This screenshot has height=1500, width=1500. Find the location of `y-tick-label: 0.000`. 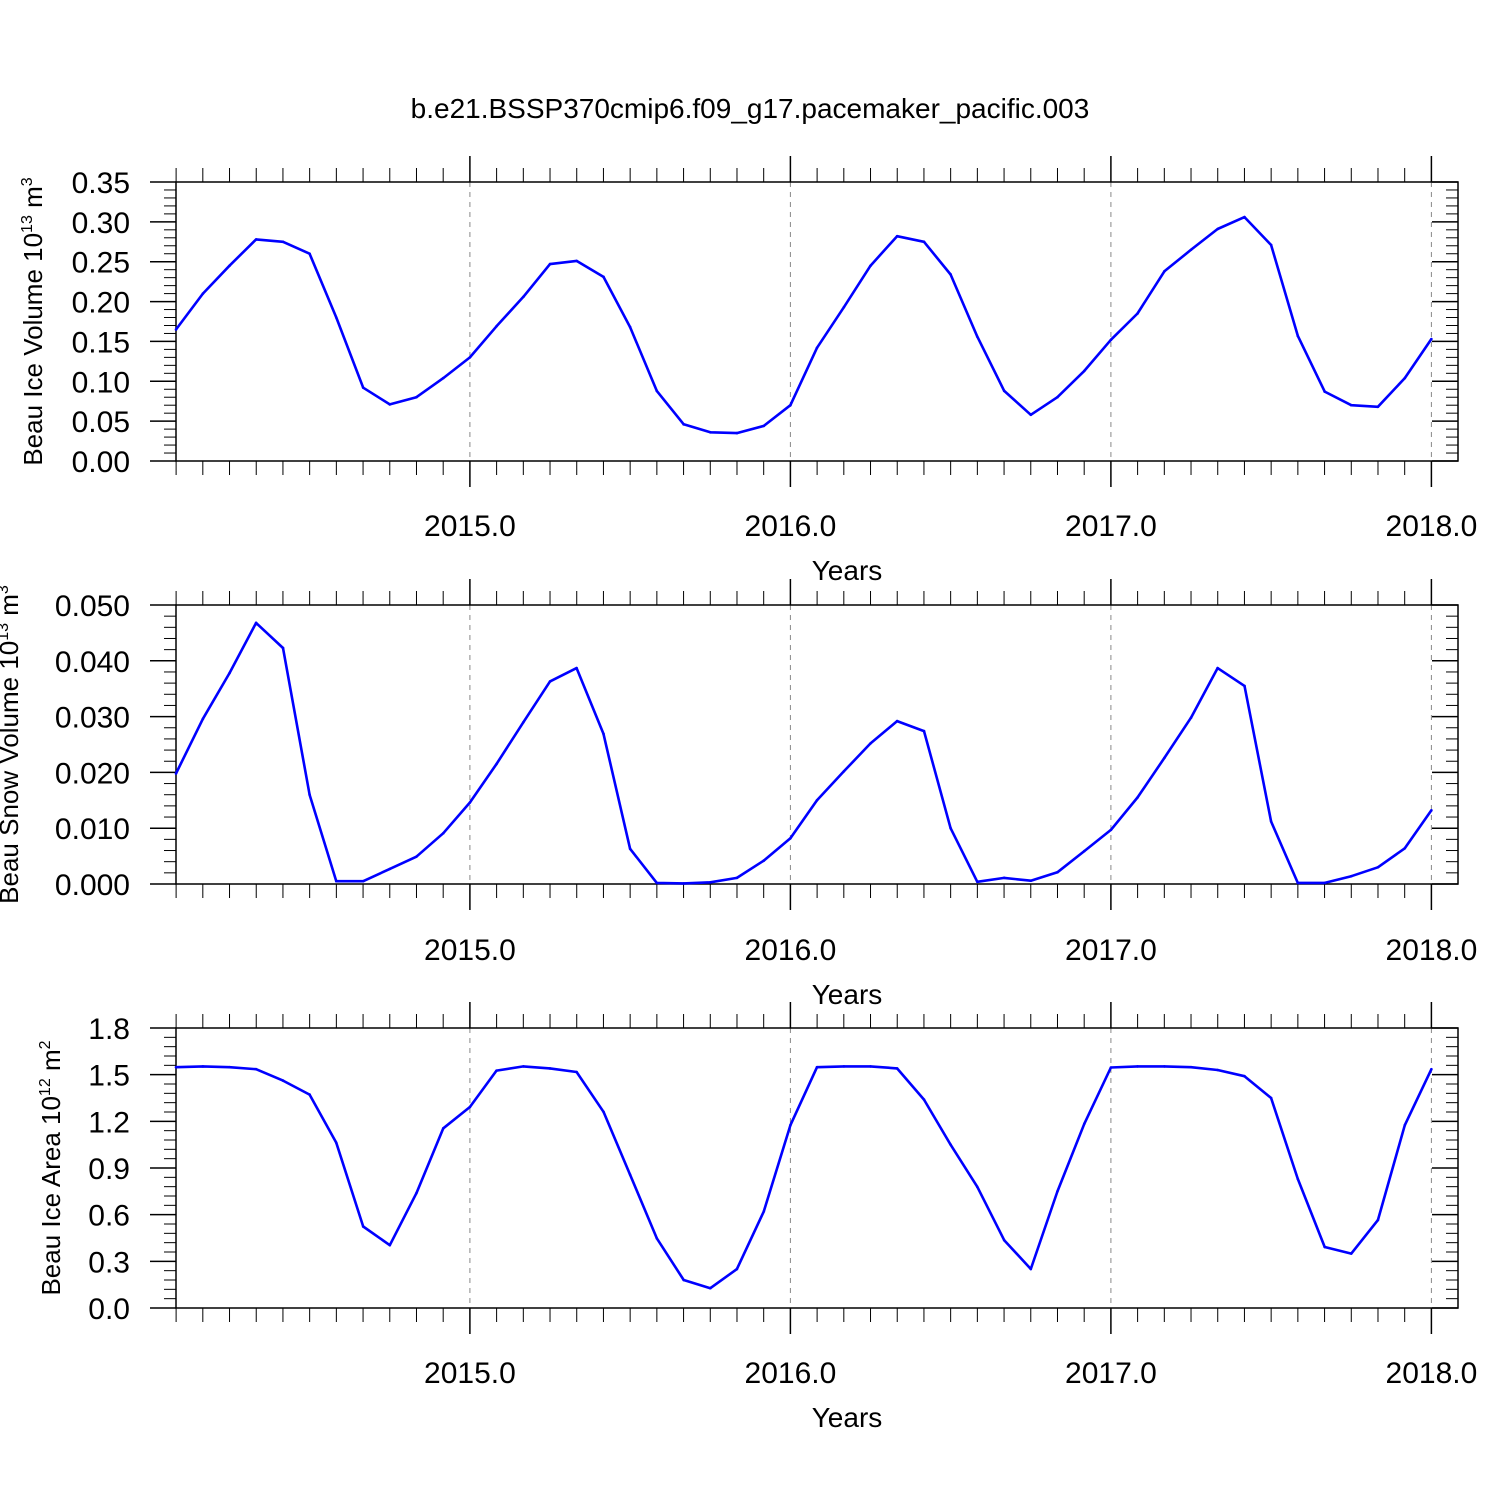

y-tick-label: 0.000 is located at coordinates (92, 885).